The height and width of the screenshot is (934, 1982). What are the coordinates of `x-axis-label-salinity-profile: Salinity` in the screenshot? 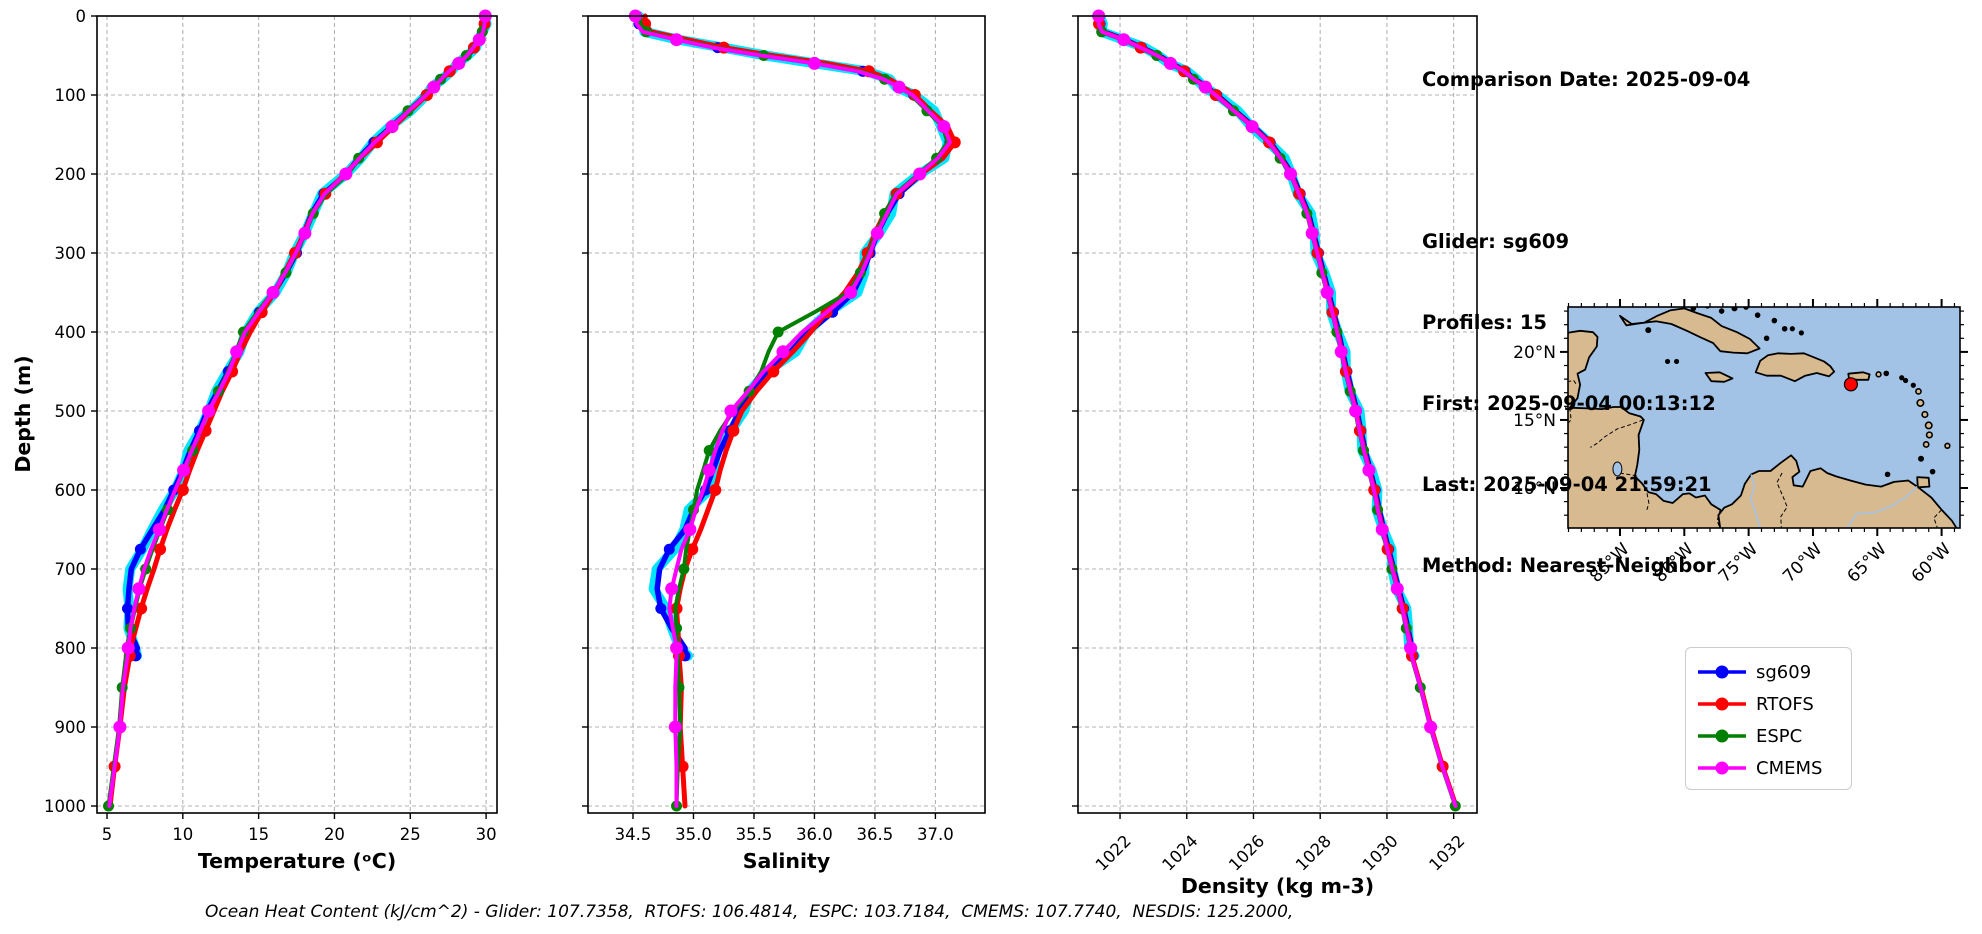 It's located at (786, 861).